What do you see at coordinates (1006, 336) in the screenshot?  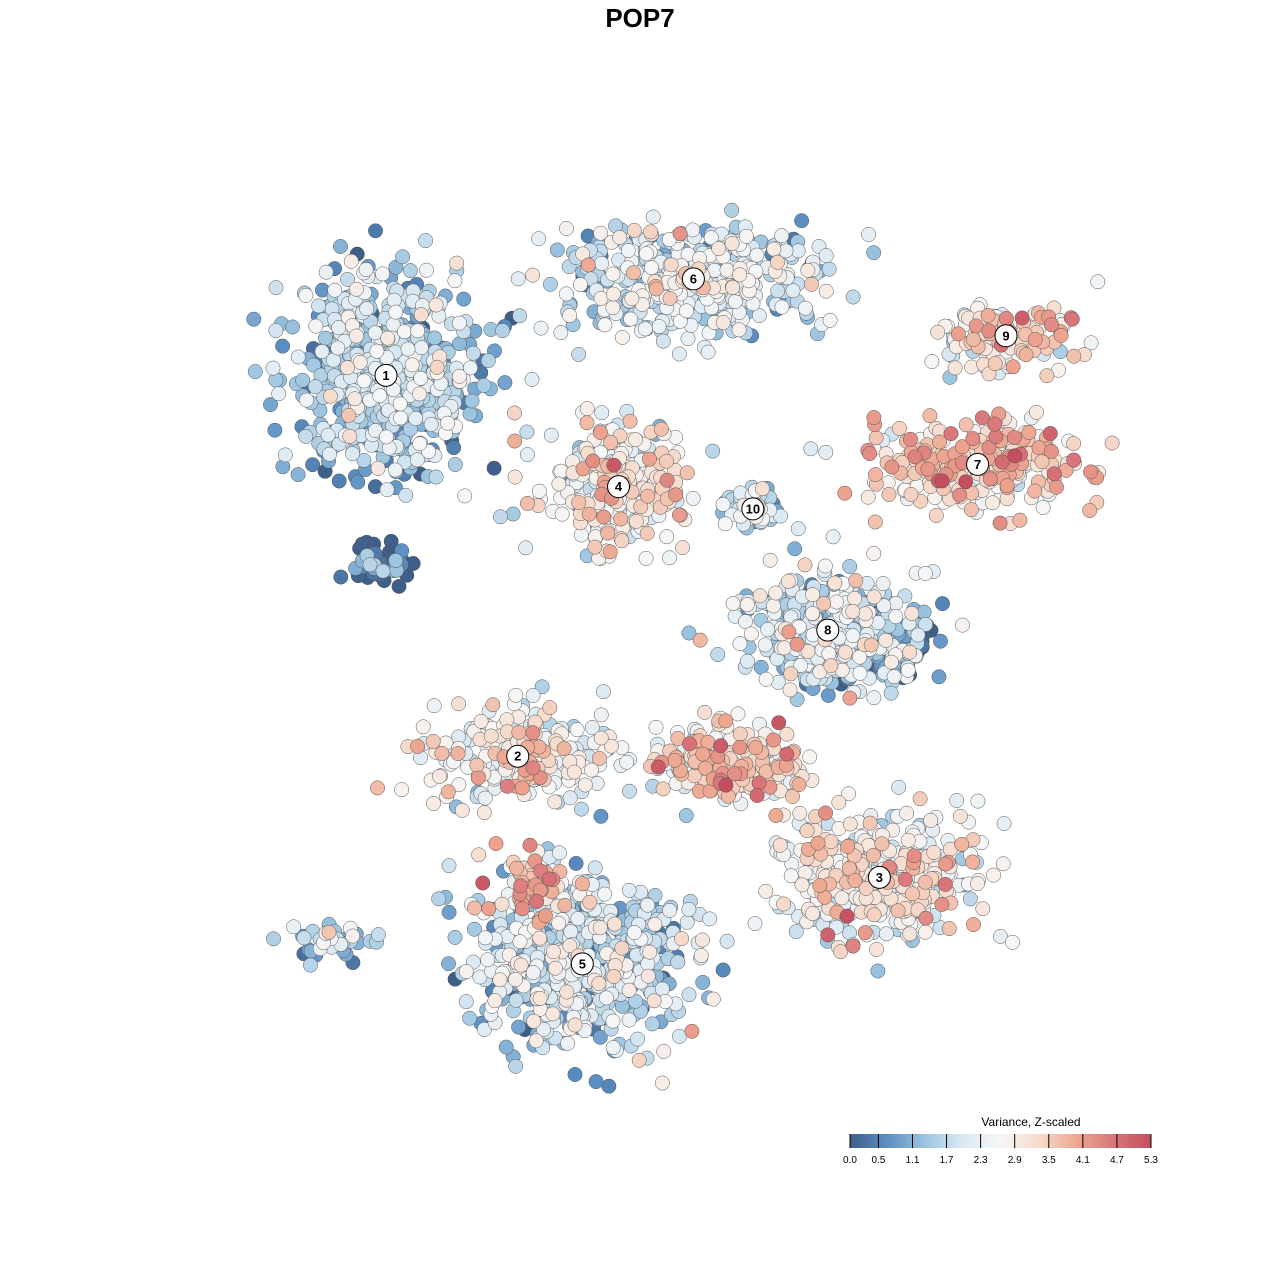 I see `cluster-label-9: 9` at bounding box center [1006, 336].